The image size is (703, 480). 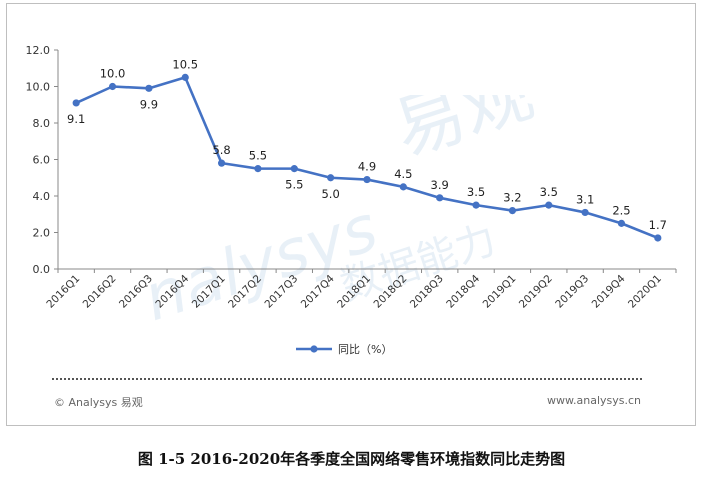 I want to click on x-tick-label: 2016Q4, so click(x=172, y=291).